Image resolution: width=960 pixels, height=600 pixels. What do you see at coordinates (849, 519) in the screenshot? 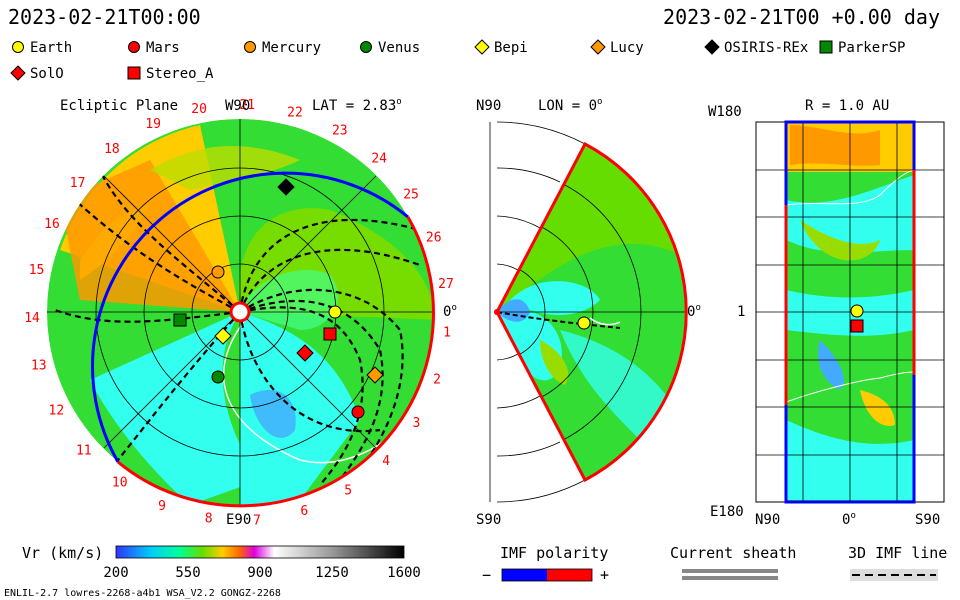
I see `radial-x-label-0: 0o` at bounding box center [849, 519].